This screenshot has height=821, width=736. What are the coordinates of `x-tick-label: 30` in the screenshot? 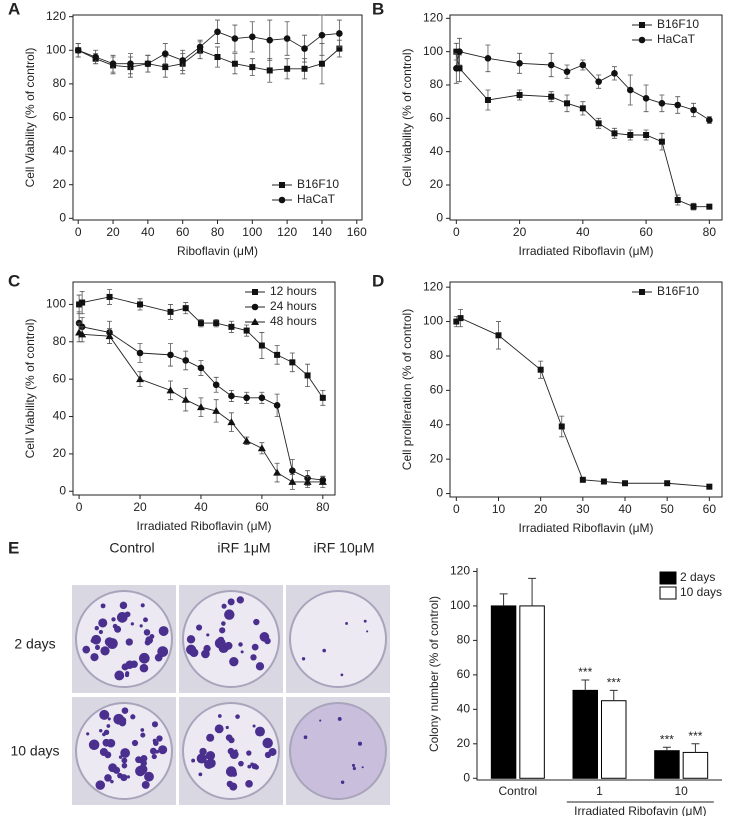 It's located at (583, 509).